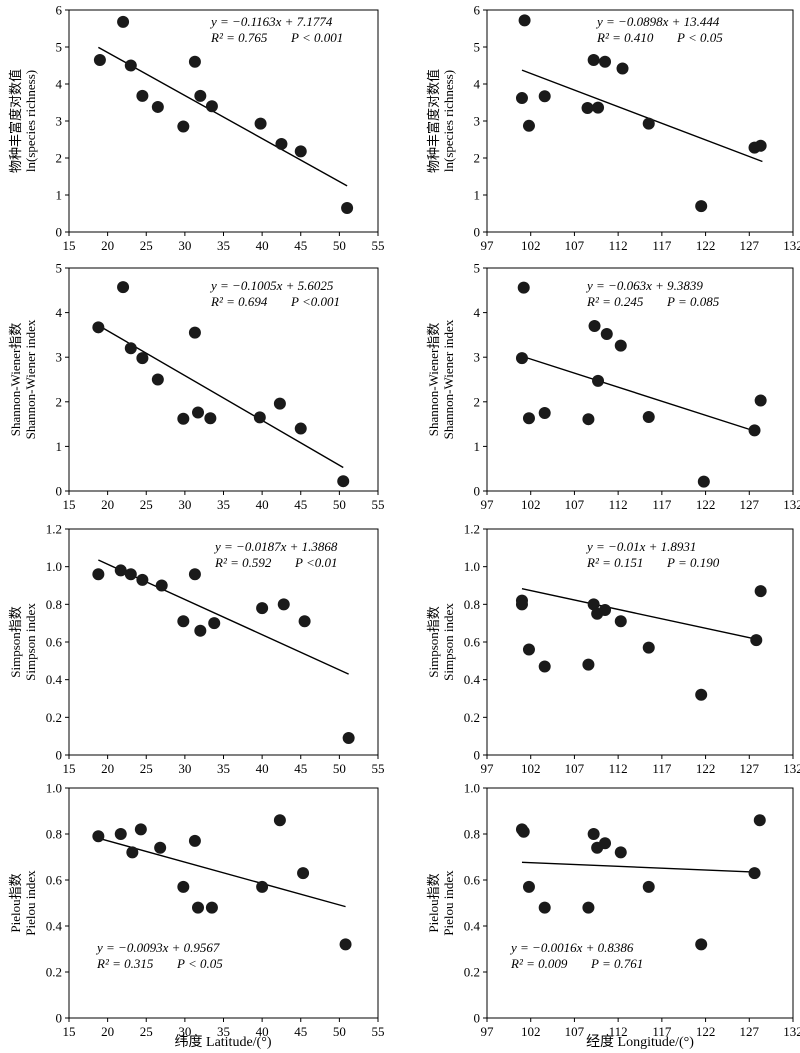 The image size is (800, 1053). Describe the element at coordinates (472, 972) in the screenshot. I see `y-tick-label: 0.2` at that location.